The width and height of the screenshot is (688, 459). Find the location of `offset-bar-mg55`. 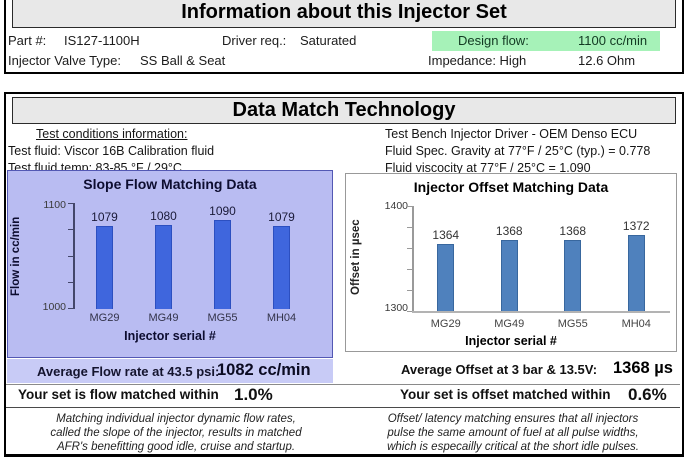

offset-bar-mg55 is located at coordinates (573, 275).